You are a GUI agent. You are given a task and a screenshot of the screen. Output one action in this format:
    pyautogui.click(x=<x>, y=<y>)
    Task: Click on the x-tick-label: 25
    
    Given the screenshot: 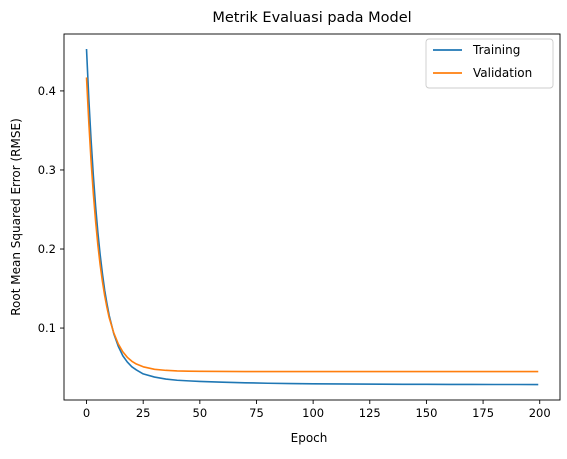 What is the action you would take?
    pyautogui.click(x=143, y=413)
    